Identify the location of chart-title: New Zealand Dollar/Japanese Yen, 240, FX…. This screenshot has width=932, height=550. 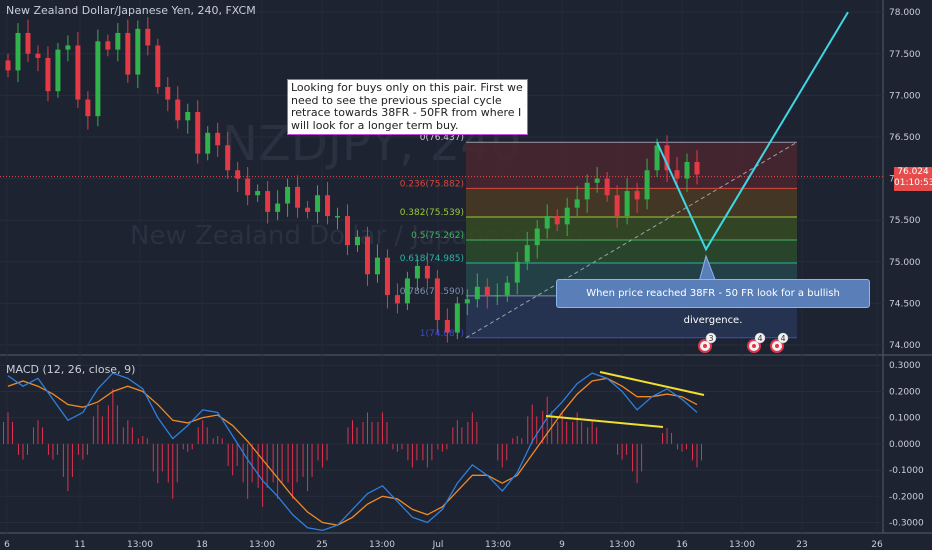
(131, 10).